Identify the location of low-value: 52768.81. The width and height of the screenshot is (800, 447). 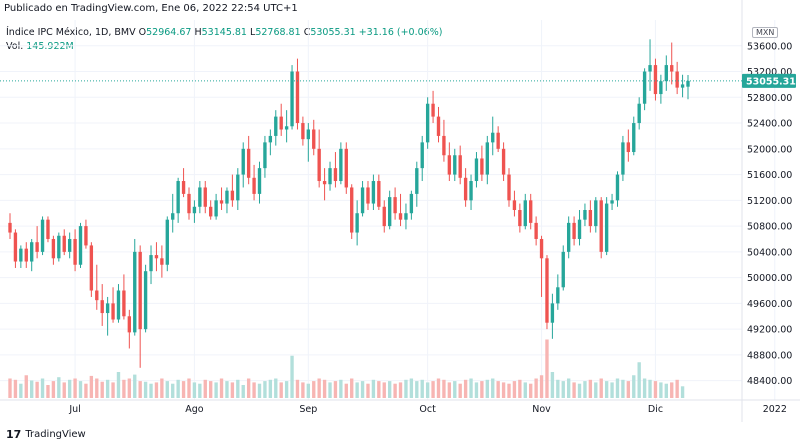
(278, 32).